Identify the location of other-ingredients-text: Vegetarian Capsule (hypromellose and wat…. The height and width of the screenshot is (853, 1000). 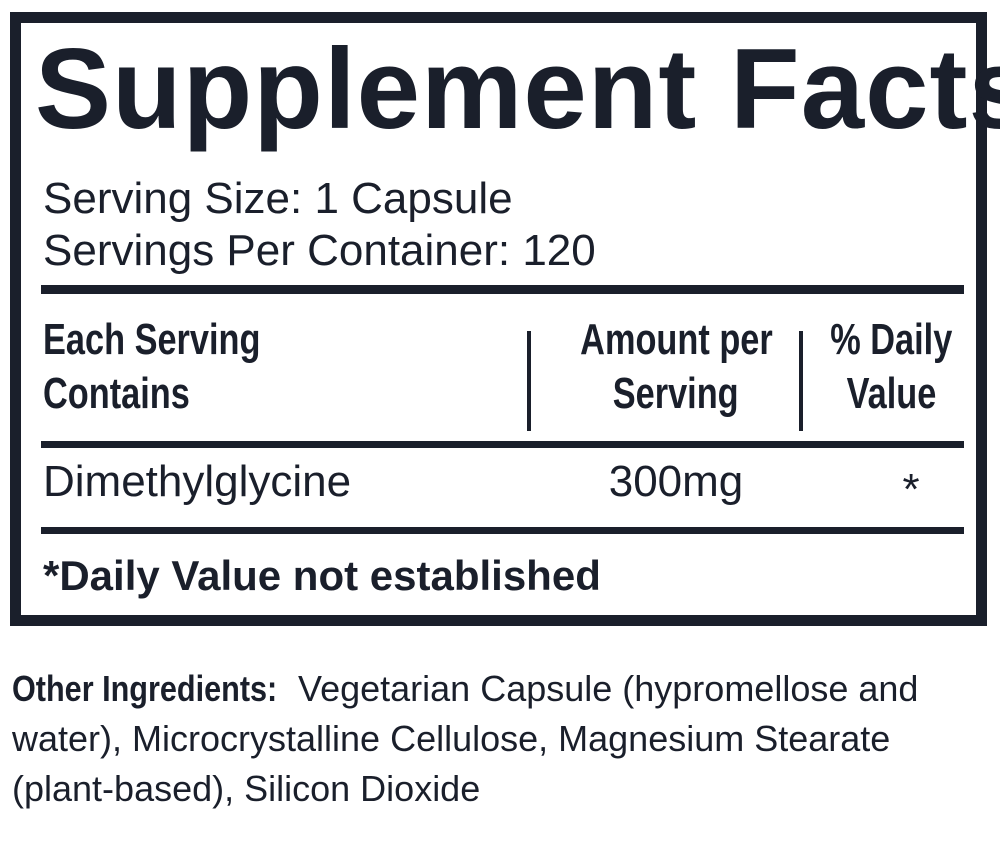
(465, 738).